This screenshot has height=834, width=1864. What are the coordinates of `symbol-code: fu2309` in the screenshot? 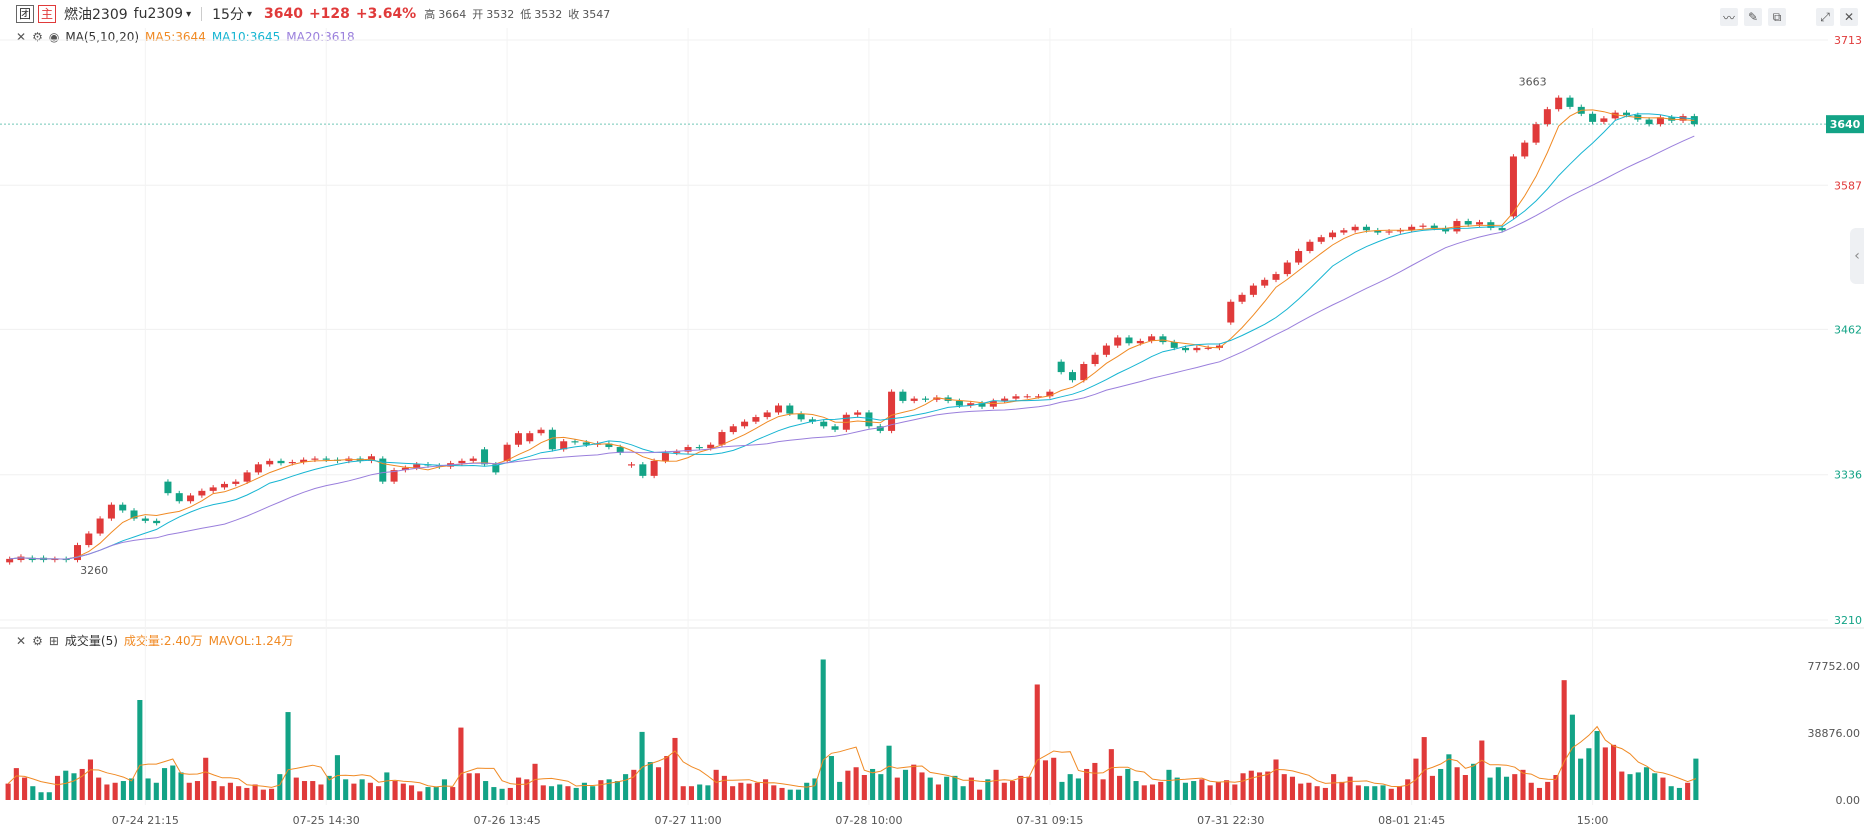 It's located at (158, 14).